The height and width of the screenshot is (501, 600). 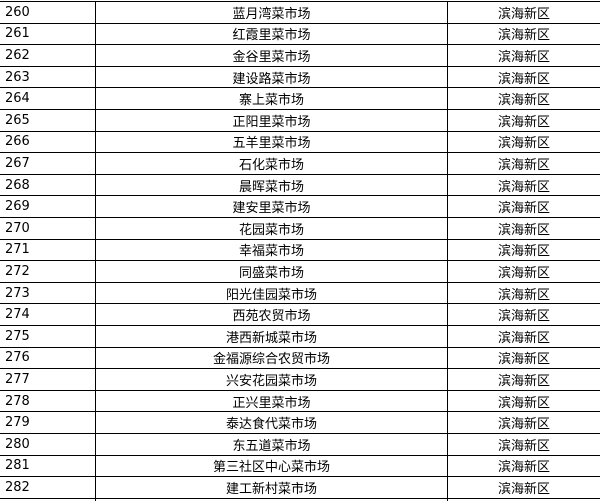 I want to click on row-number: 266, so click(x=17, y=142).